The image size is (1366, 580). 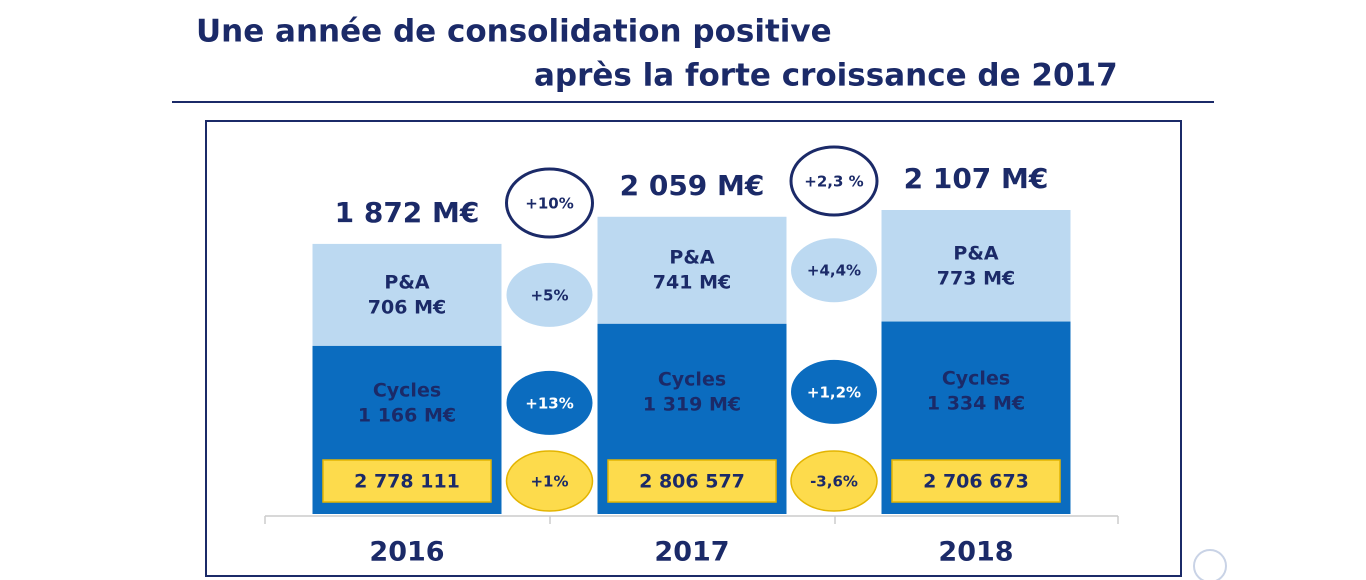 I want to click on chart-title: Une année de consolidation positive, so click(x=514, y=32).